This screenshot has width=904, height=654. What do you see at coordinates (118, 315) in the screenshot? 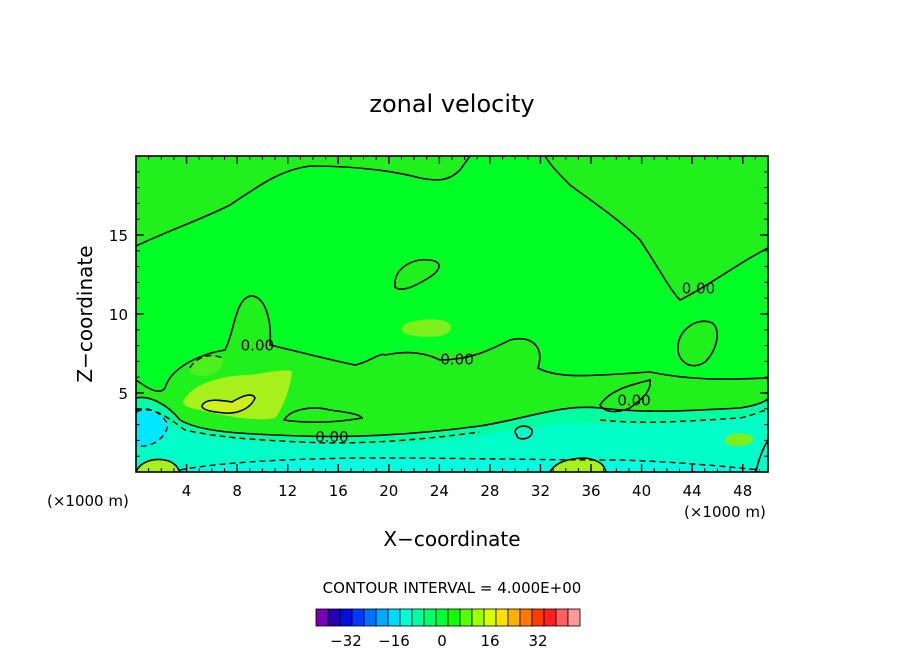
I see `y-tick-label: 10` at bounding box center [118, 315].